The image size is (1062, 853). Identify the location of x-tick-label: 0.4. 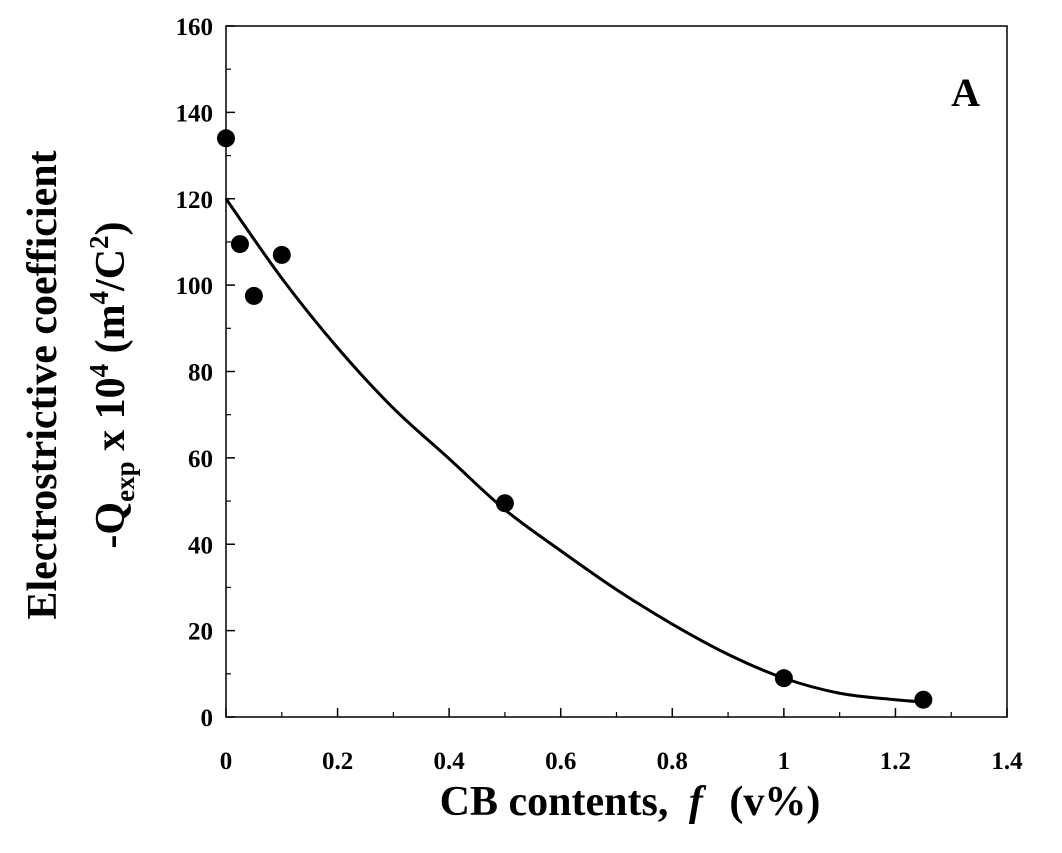
(450, 761).